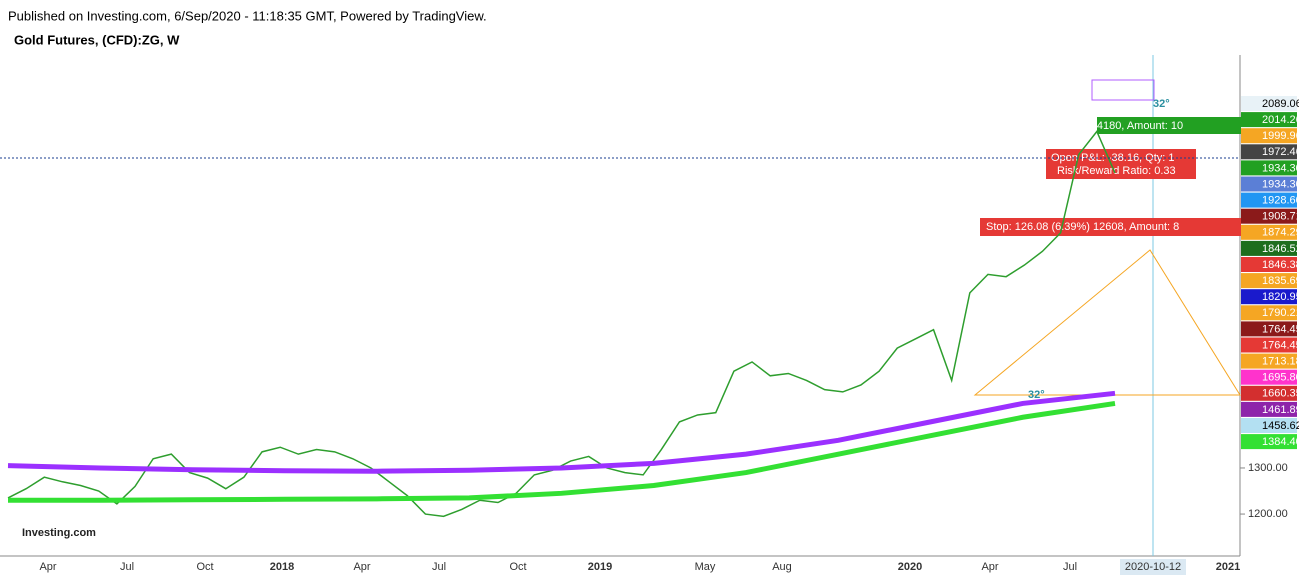  What do you see at coordinates (561, 432) in the screenshot?
I see `series-line` at bounding box center [561, 432].